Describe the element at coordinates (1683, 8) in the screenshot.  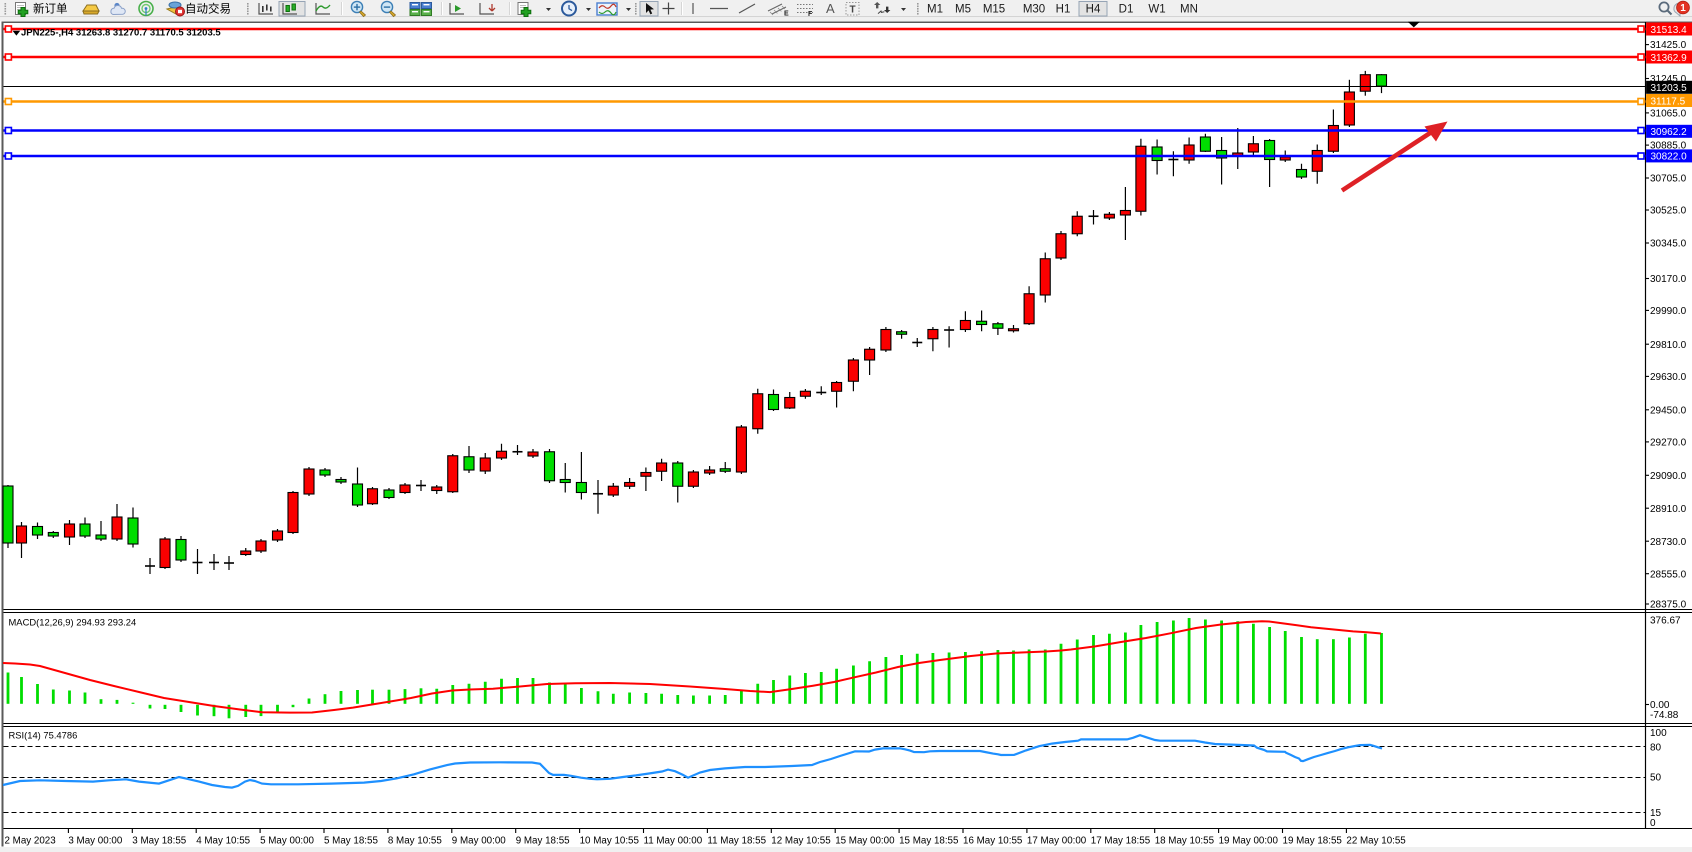
I see `svg-text: 1` at that location.